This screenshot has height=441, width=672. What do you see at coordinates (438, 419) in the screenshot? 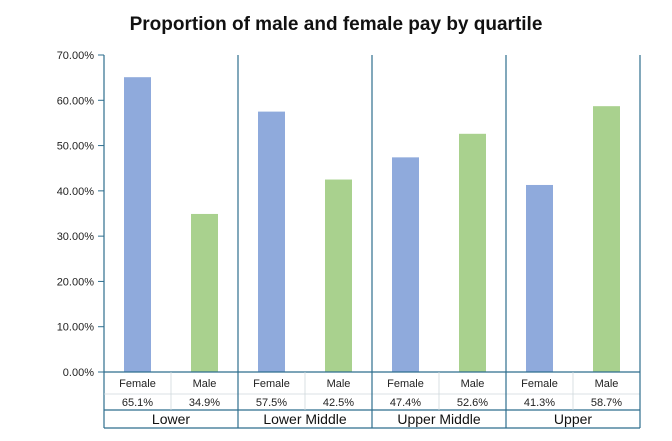
I see `group-label: Upper Middle` at bounding box center [438, 419].